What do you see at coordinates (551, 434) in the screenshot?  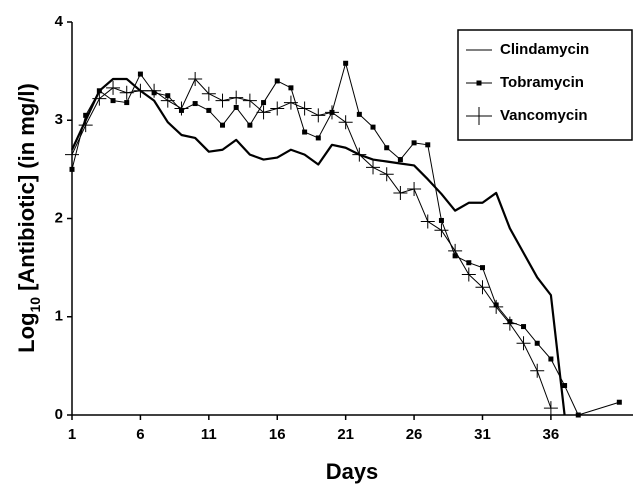 I see `x-tick-label: 36` at bounding box center [551, 434].